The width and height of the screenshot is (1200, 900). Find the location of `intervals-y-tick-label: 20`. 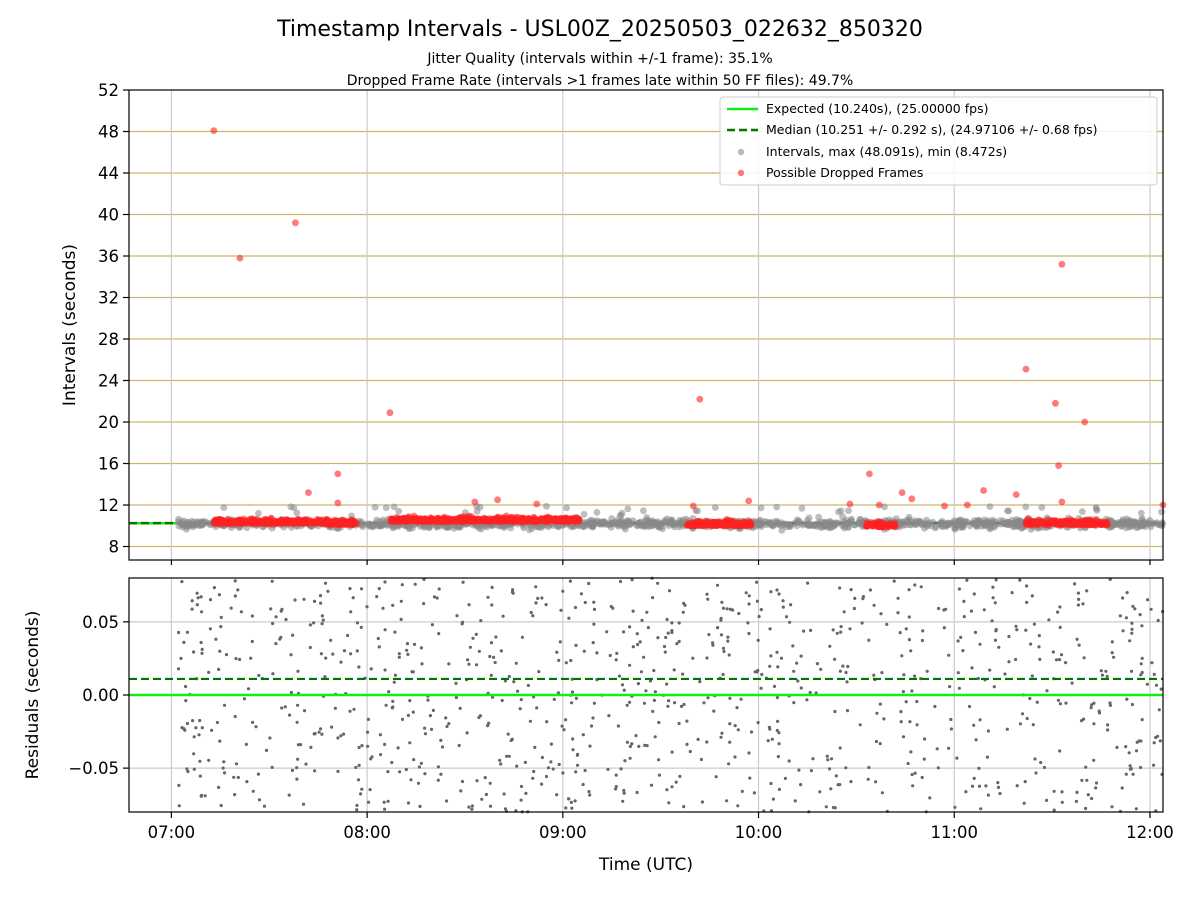

intervals-y-tick-label: 20 is located at coordinates (108, 422).